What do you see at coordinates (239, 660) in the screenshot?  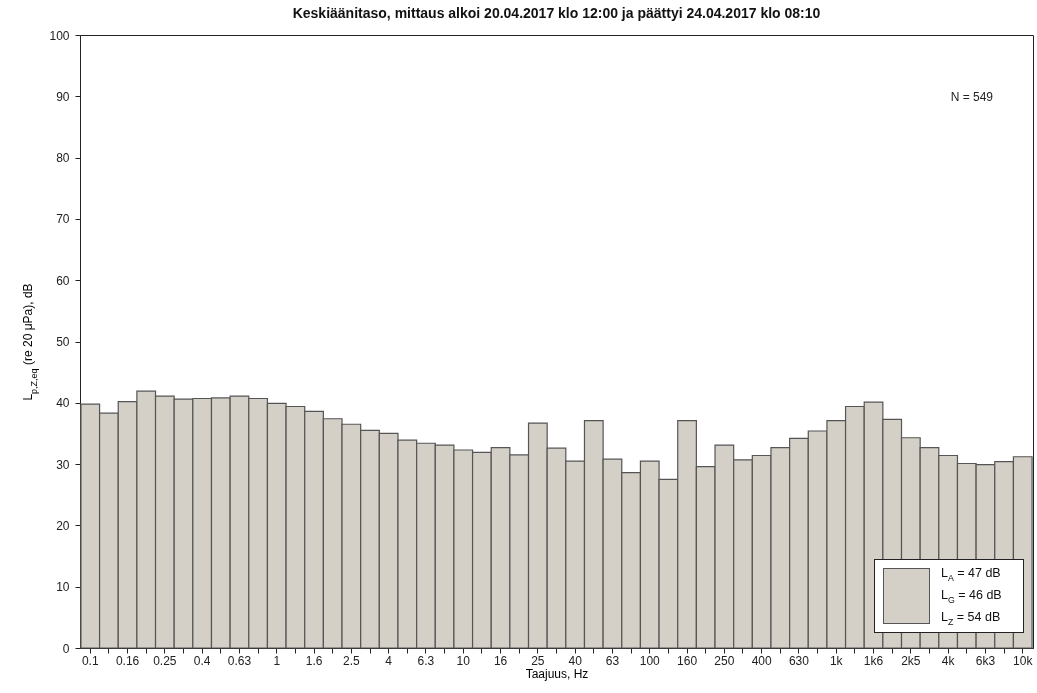 I see `x-tick-label: 0.63` at bounding box center [239, 660].